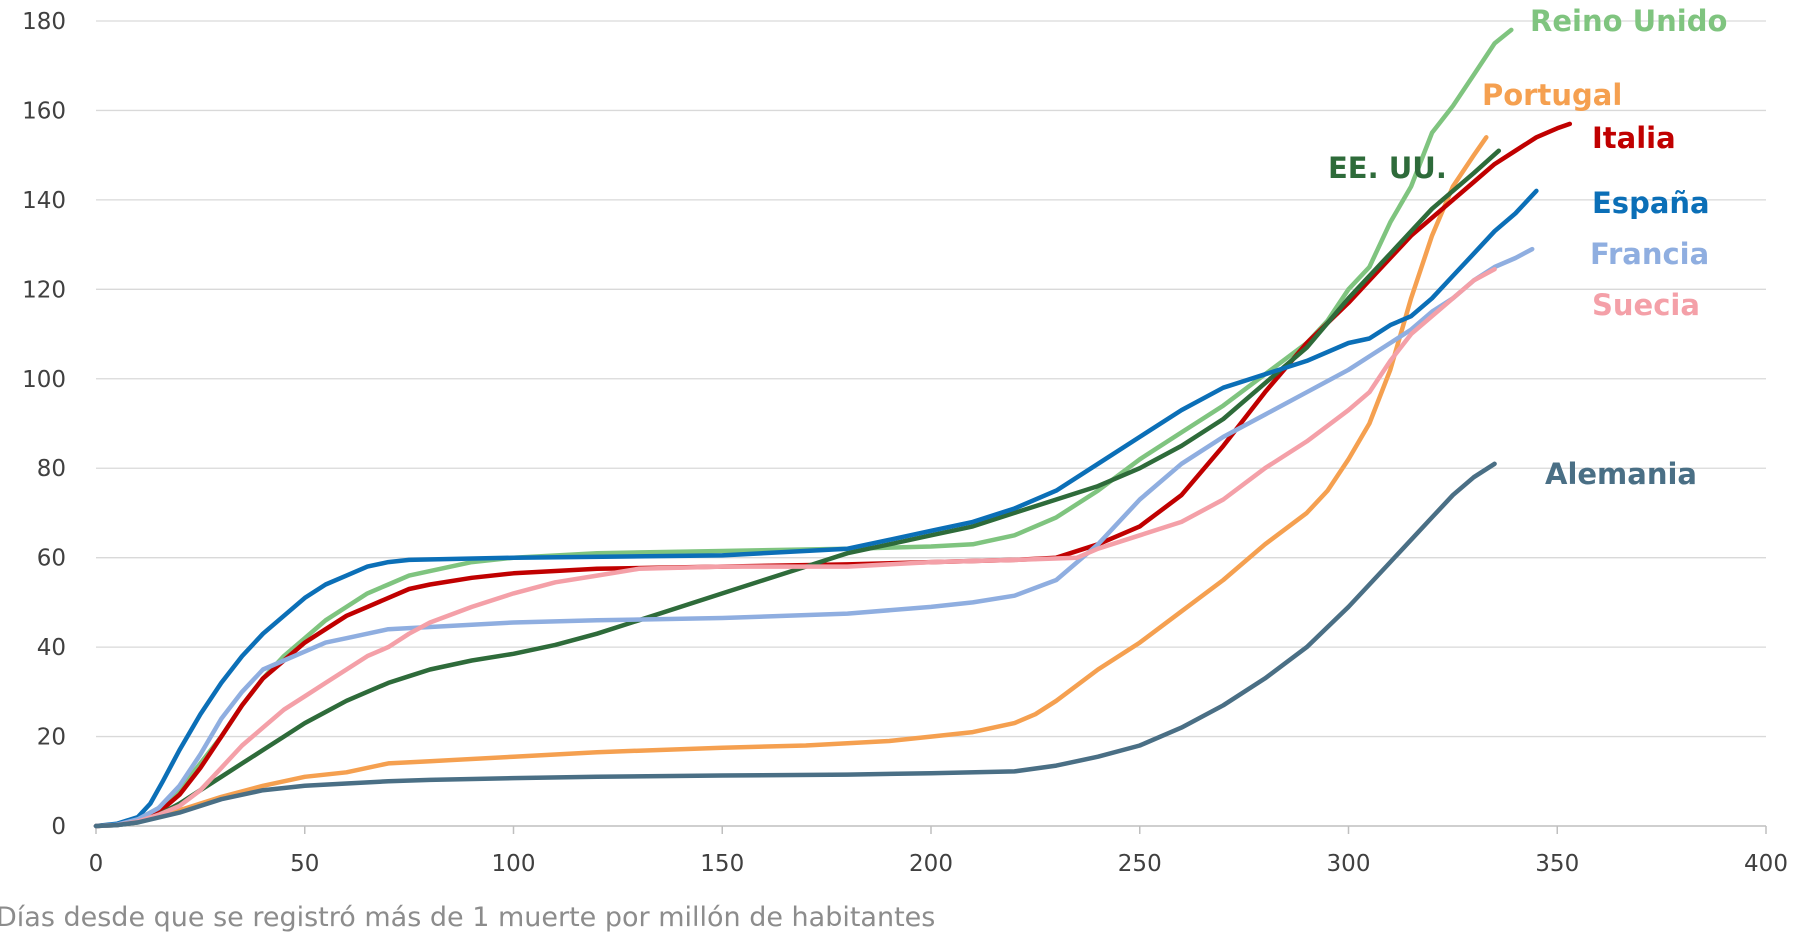  I want to click on series-label-suecia: Suecia, so click(1646, 305).